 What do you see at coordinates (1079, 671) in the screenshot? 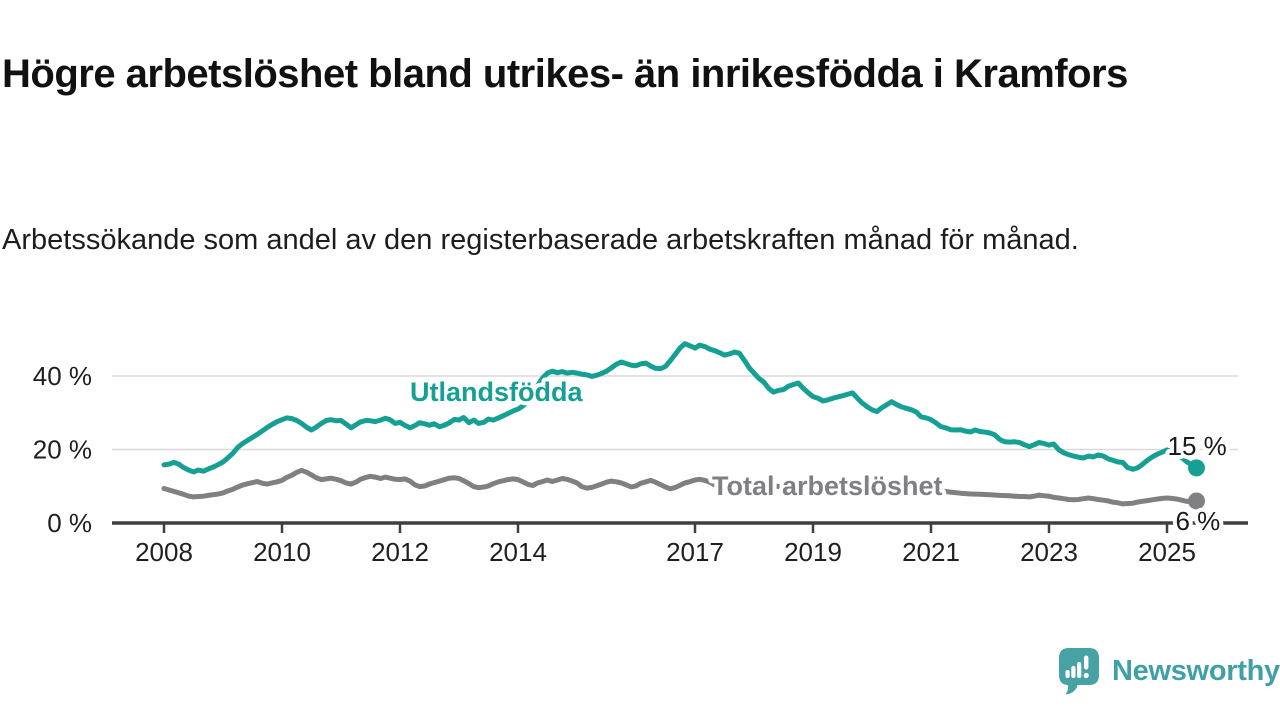
I see `newsworthy-speech-bubble-bar-chart-icon` at bounding box center [1079, 671].